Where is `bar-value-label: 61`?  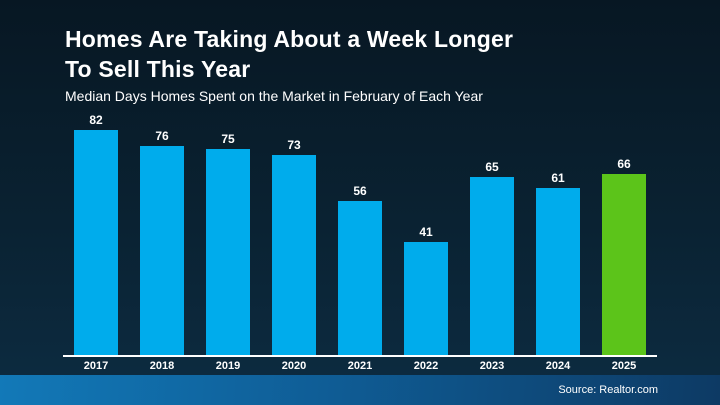
bar-value-label: 61 is located at coordinates (558, 178).